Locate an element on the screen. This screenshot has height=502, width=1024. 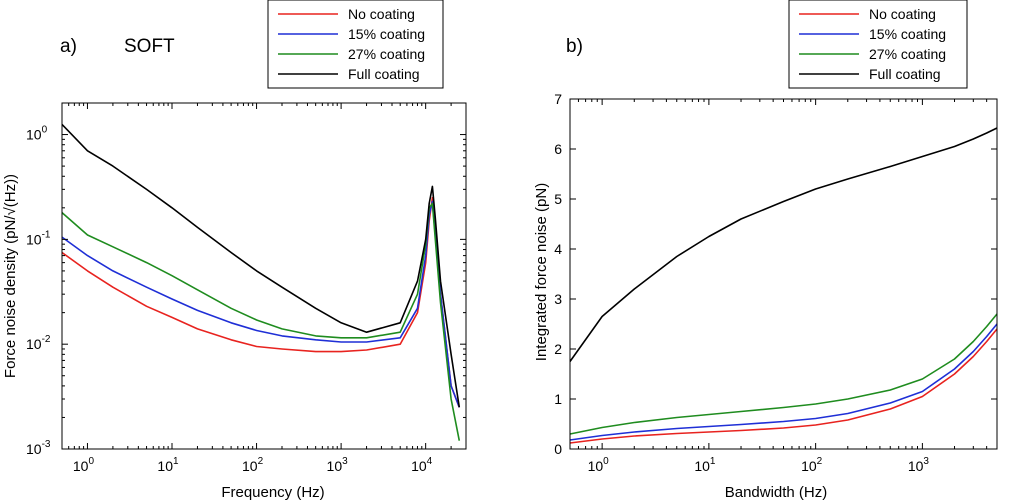
panel-b-ytick-label: 6 is located at coordinates (558, 149).